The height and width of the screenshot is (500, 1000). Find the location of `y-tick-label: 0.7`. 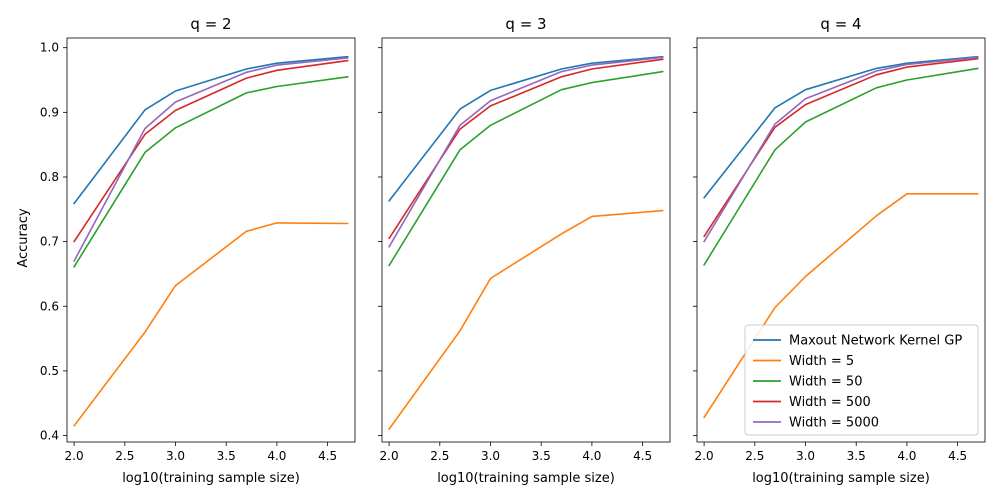

y-tick-label: 0.7 is located at coordinates (49, 242).